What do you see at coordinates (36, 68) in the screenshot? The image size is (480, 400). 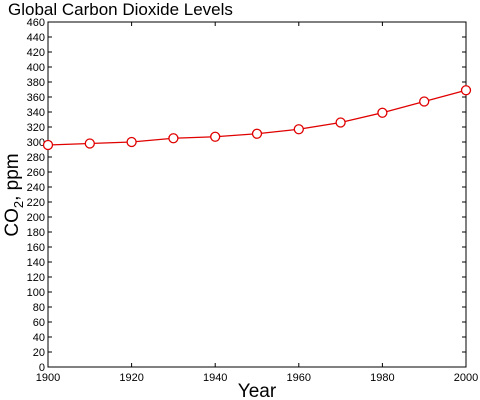 I see `y-tick-label: 400` at bounding box center [36, 68].